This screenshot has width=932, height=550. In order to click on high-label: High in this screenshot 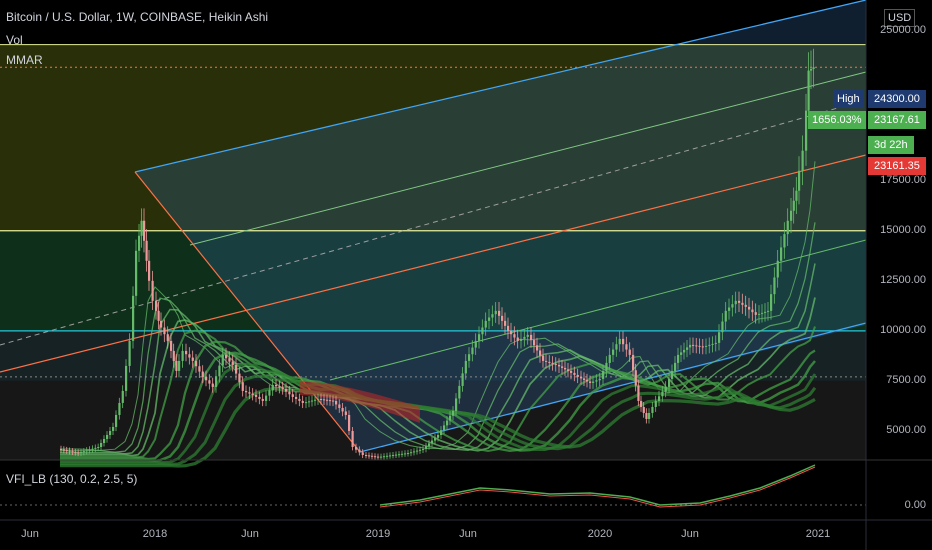, I will do `click(848, 99)`.